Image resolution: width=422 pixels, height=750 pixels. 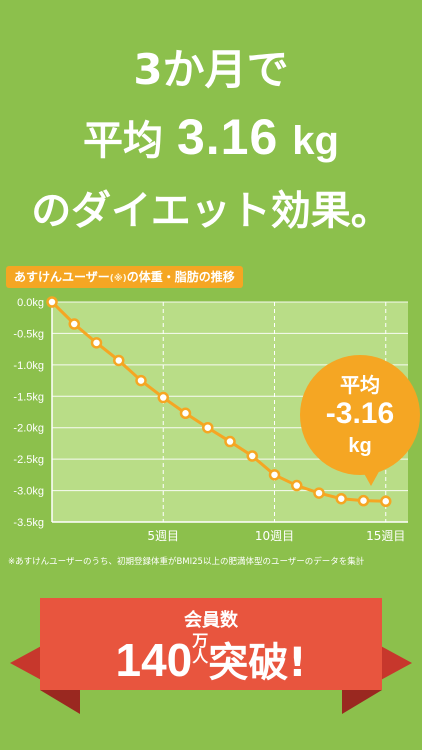 I want to click on bubble-label: 平均, so click(x=360, y=385).